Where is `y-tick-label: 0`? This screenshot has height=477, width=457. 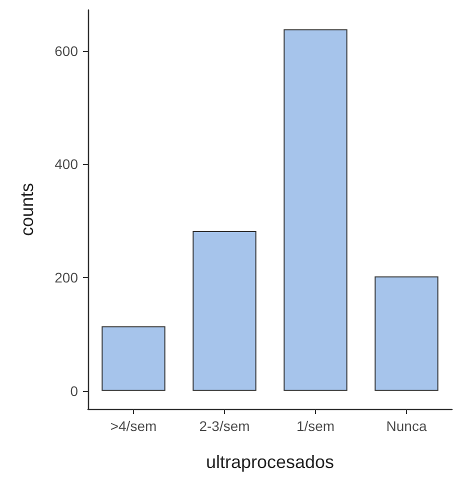 y-tick-label: 0 is located at coordinates (74, 390).